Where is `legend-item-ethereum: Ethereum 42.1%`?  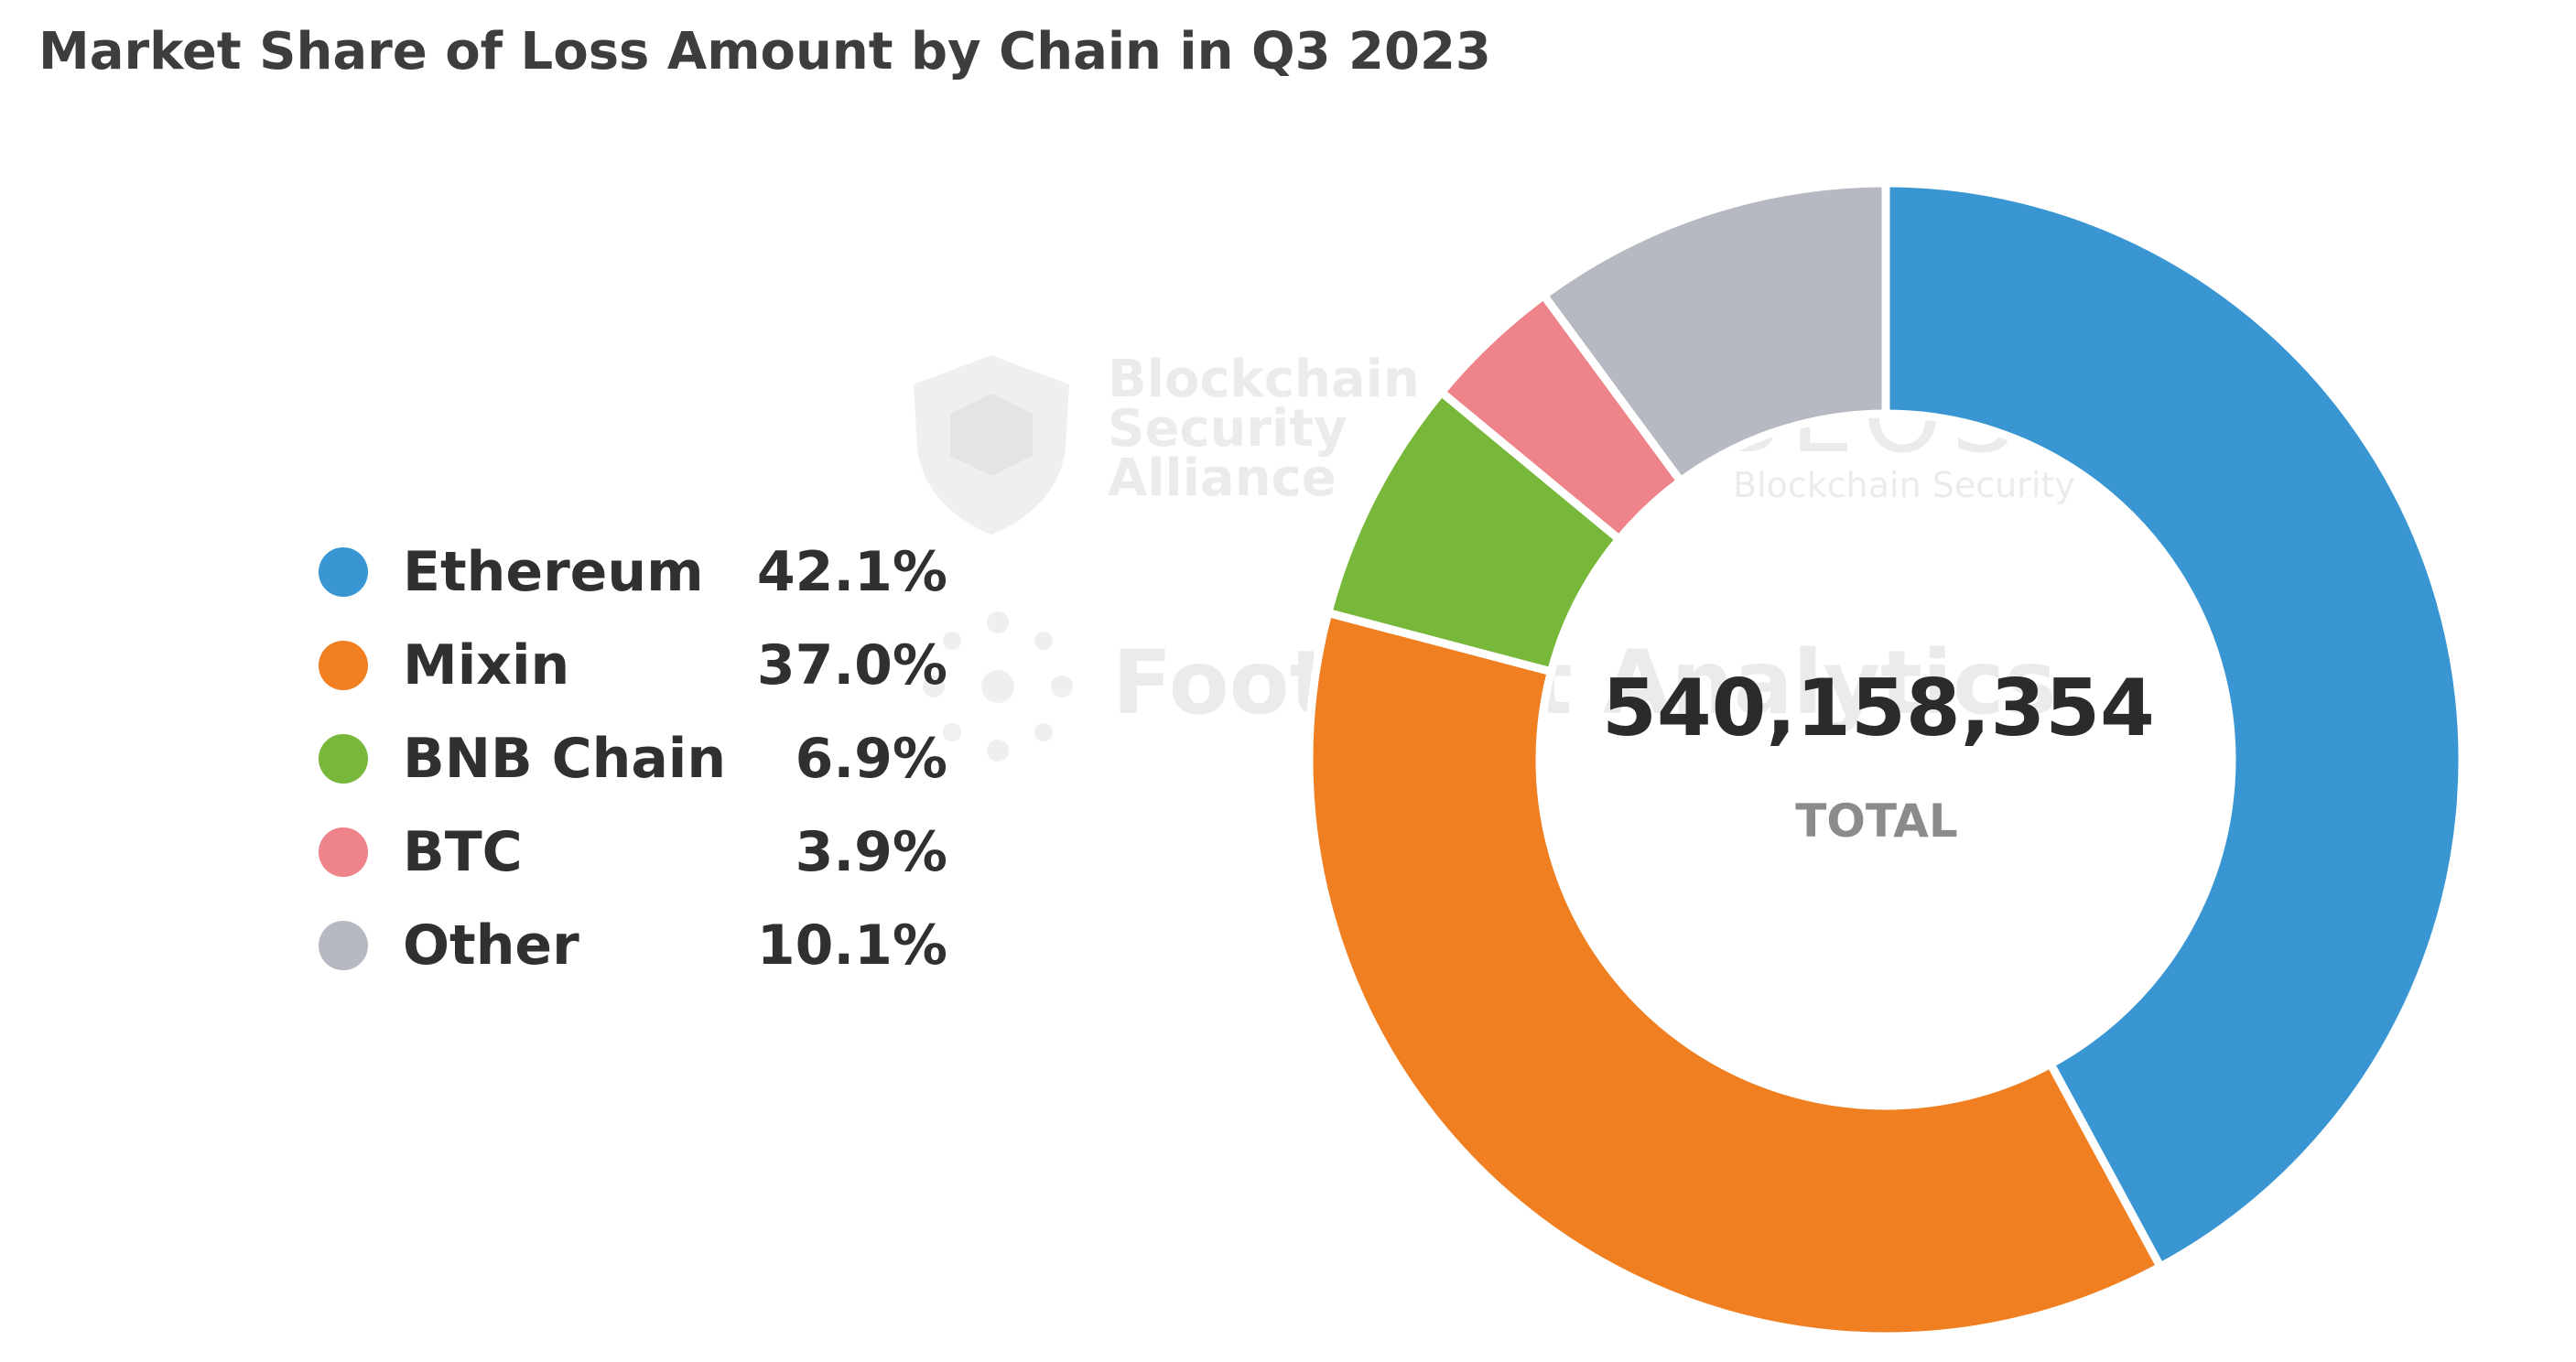 legend-item-ethereum: Ethereum 42.1% is located at coordinates (633, 572).